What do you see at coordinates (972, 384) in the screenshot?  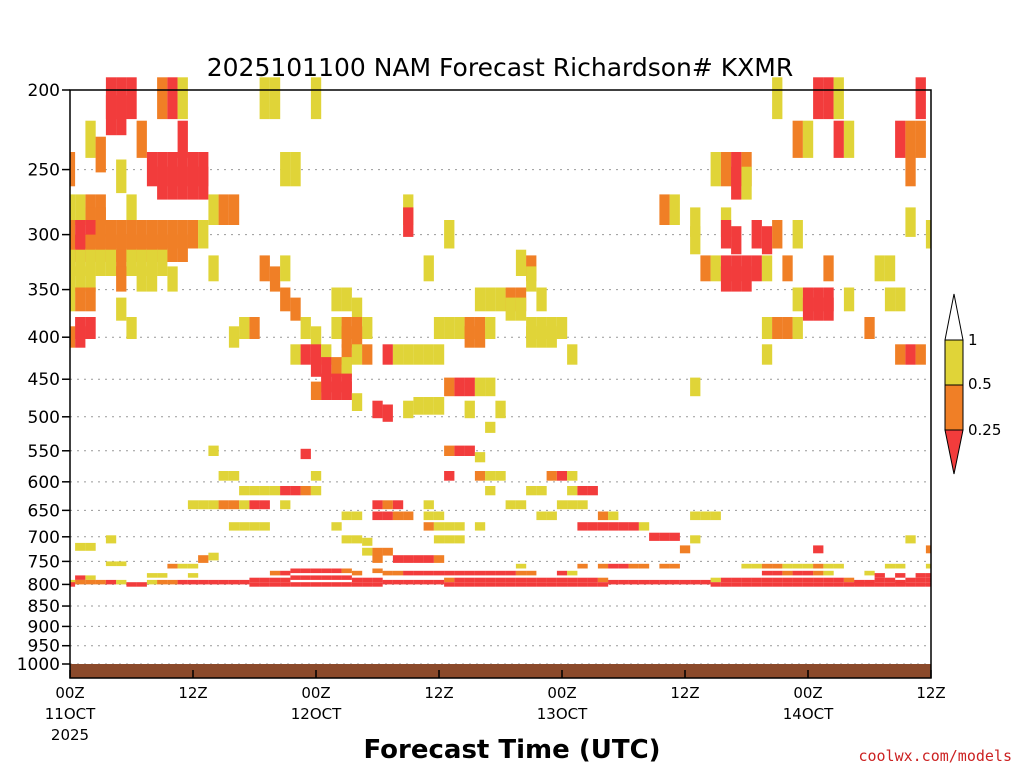 I see `color-legend: 1 0.5 0.25` at bounding box center [972, 384].